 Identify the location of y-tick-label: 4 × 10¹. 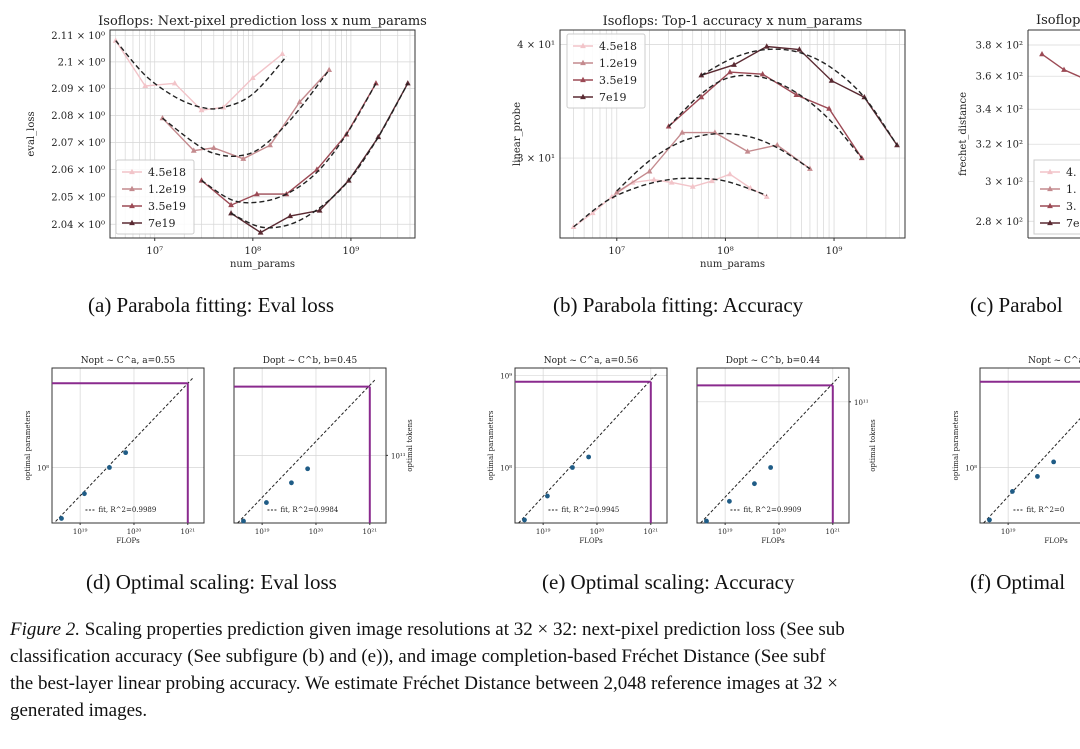
(536, 45).